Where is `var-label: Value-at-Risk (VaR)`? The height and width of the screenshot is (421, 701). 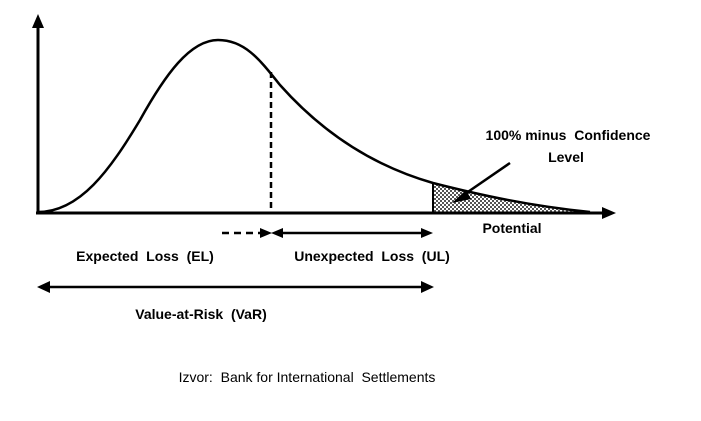
var-label: Value-at-Risk (VaR) is located at coordinates (201, 314).